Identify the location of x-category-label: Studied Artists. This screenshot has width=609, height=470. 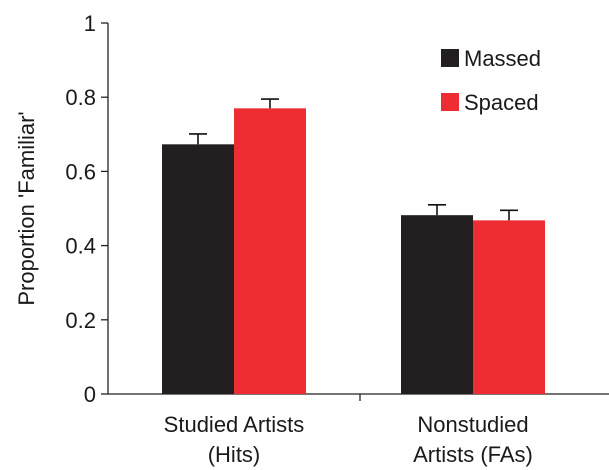
(234, 424).